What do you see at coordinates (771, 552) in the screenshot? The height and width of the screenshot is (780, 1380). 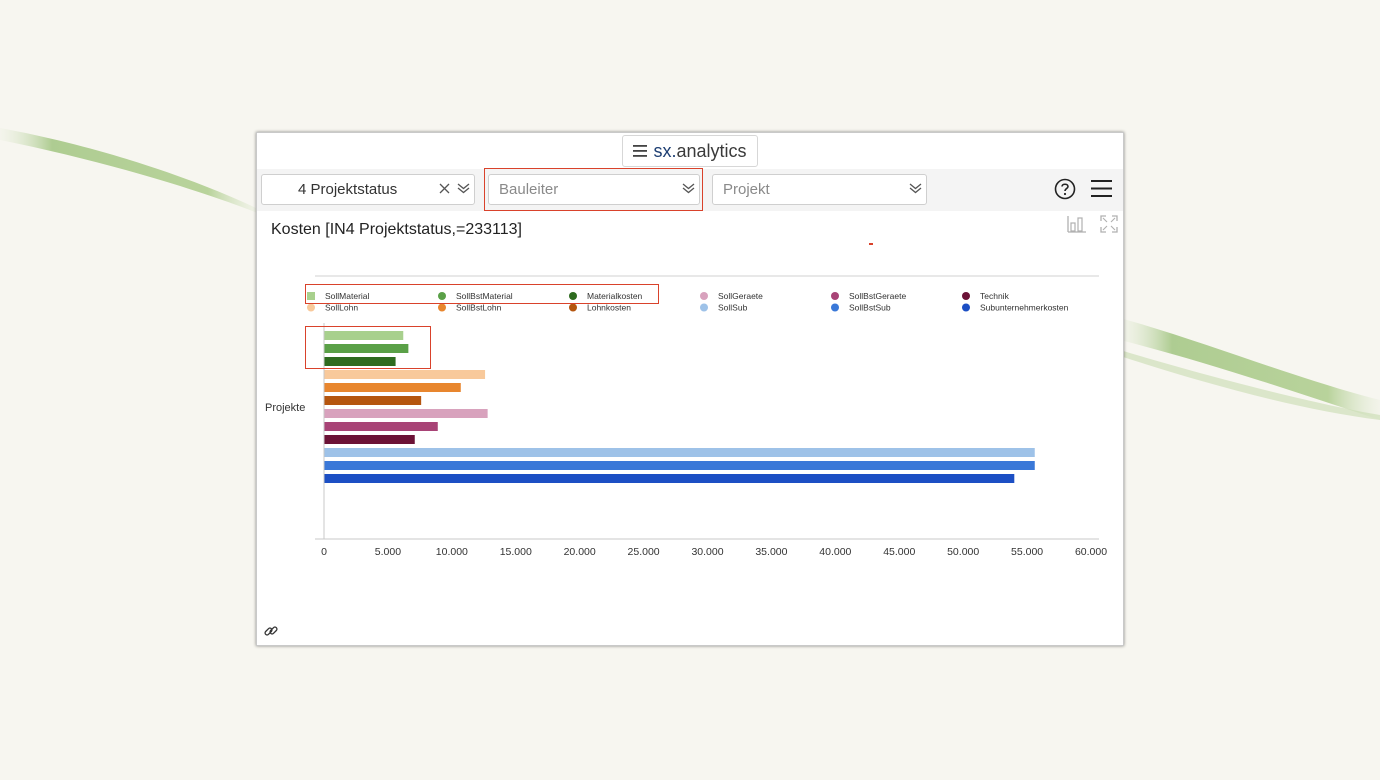 I see `x-tick-label: 35.000` at bounding box center [771, 552].